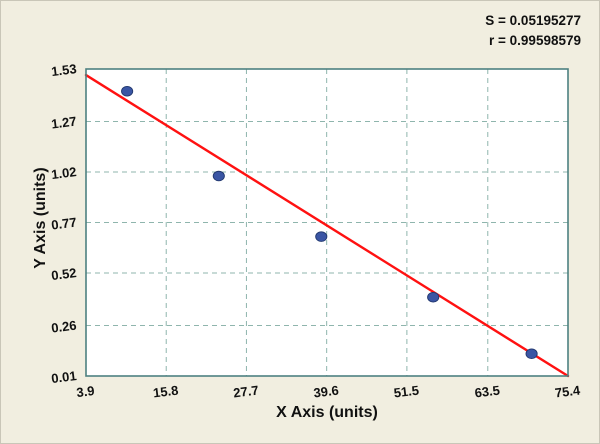  What do you see at coordinates (533, 31) in the screenshot?
I see `regression-stats: S = 0.05195277 r = 0.99598579` at bounding box center [533, 31].